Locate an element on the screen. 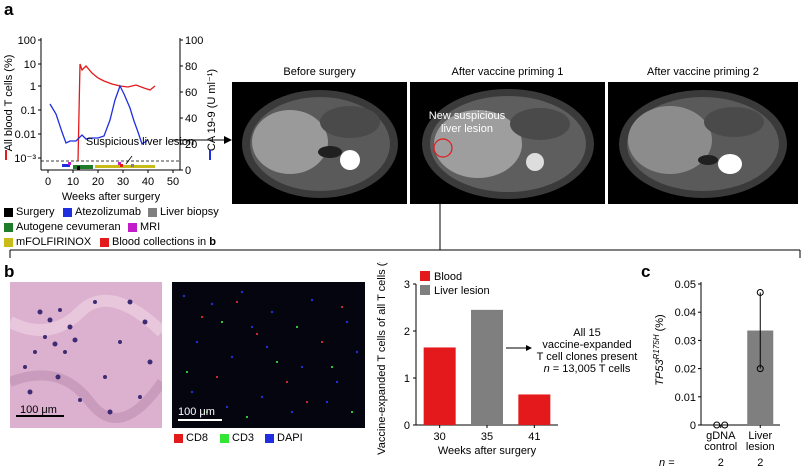  left-axis-ticks: 100 10 1 0.1 0.01 10⁻³ is located at coordinates (27, 100).